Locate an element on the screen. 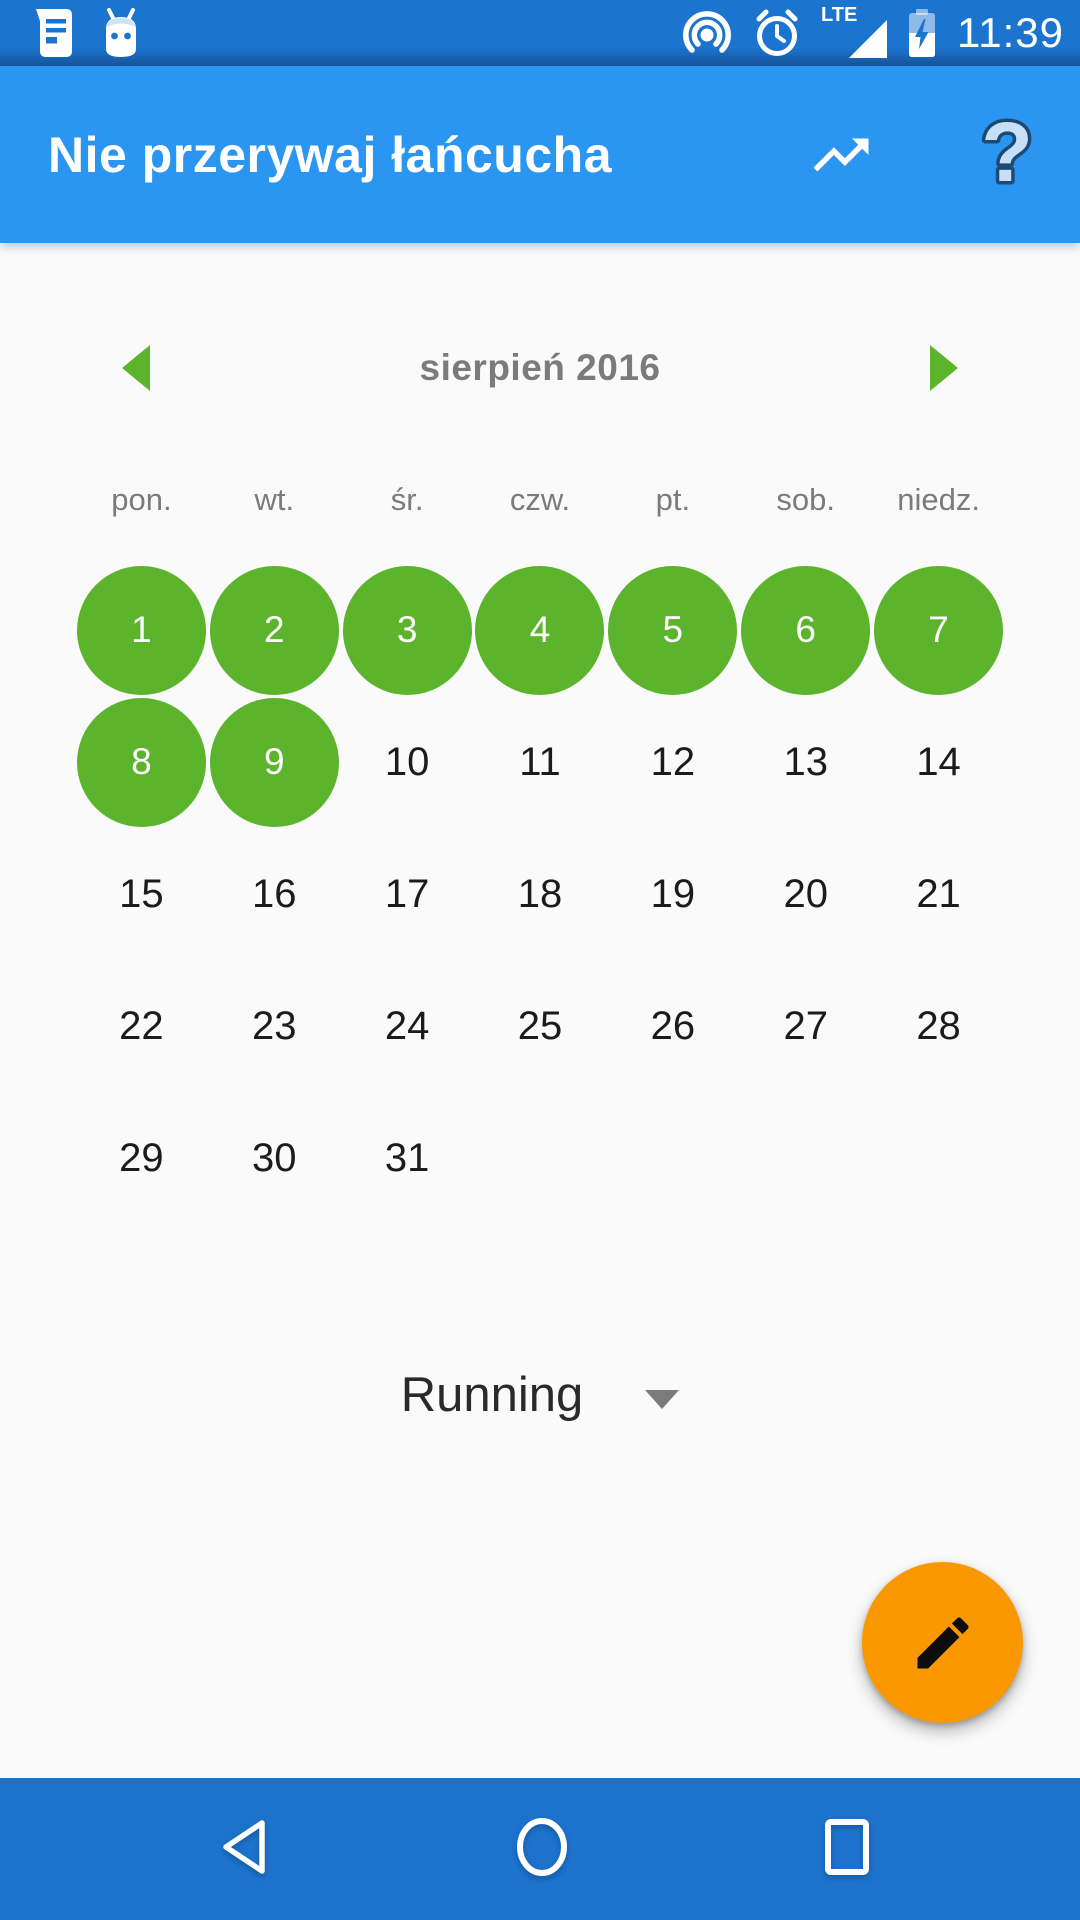 Image resolution: width=1080 pixels, height=1920 pixels. day-number: 21 is located at coordinates (938, 893).